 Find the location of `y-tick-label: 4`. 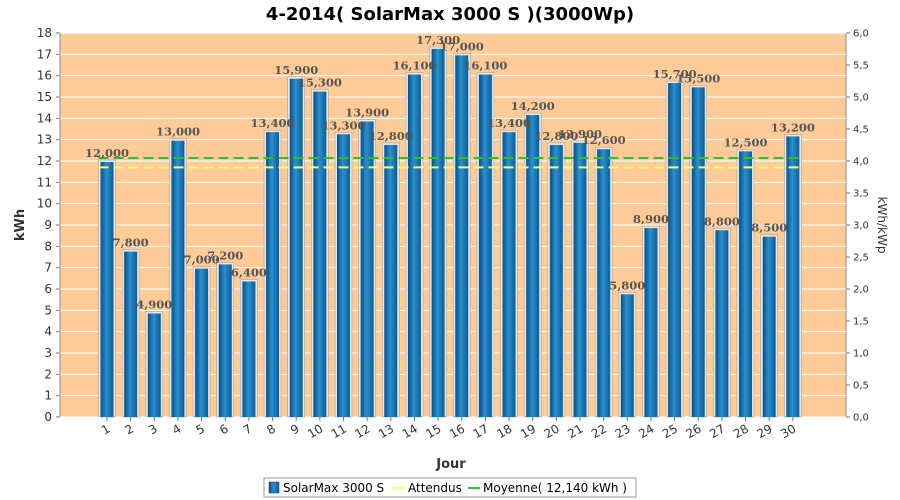

y-tick-label: 4 is located at coordinates (48, 332).